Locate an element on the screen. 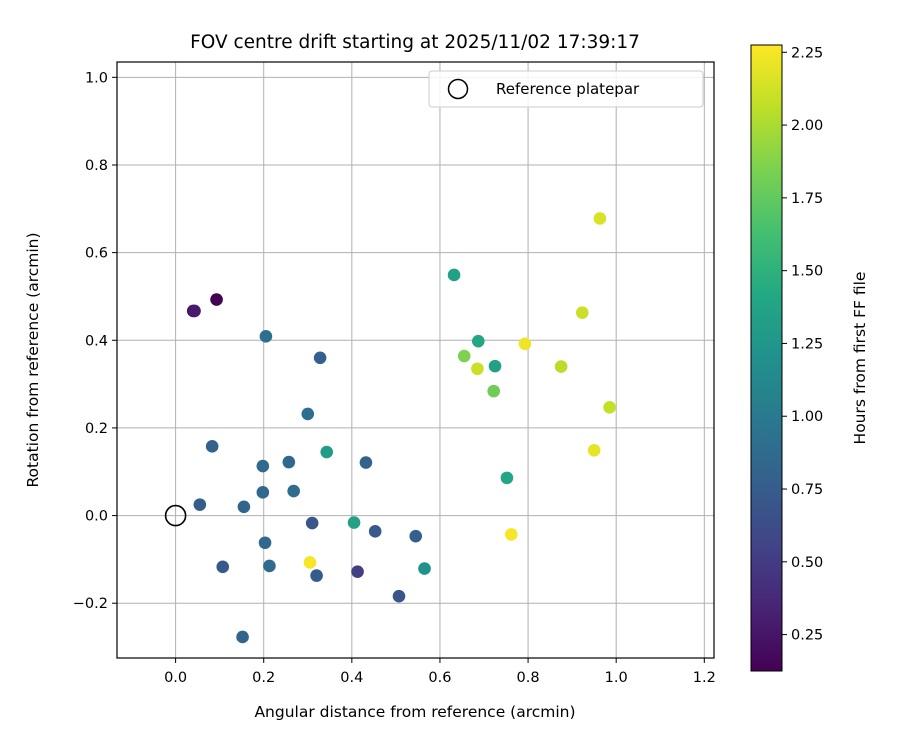 The height and width of the screenshot is (750, 900). colorbar-tick-label: 1.00 is located at coordinates (807, 417).